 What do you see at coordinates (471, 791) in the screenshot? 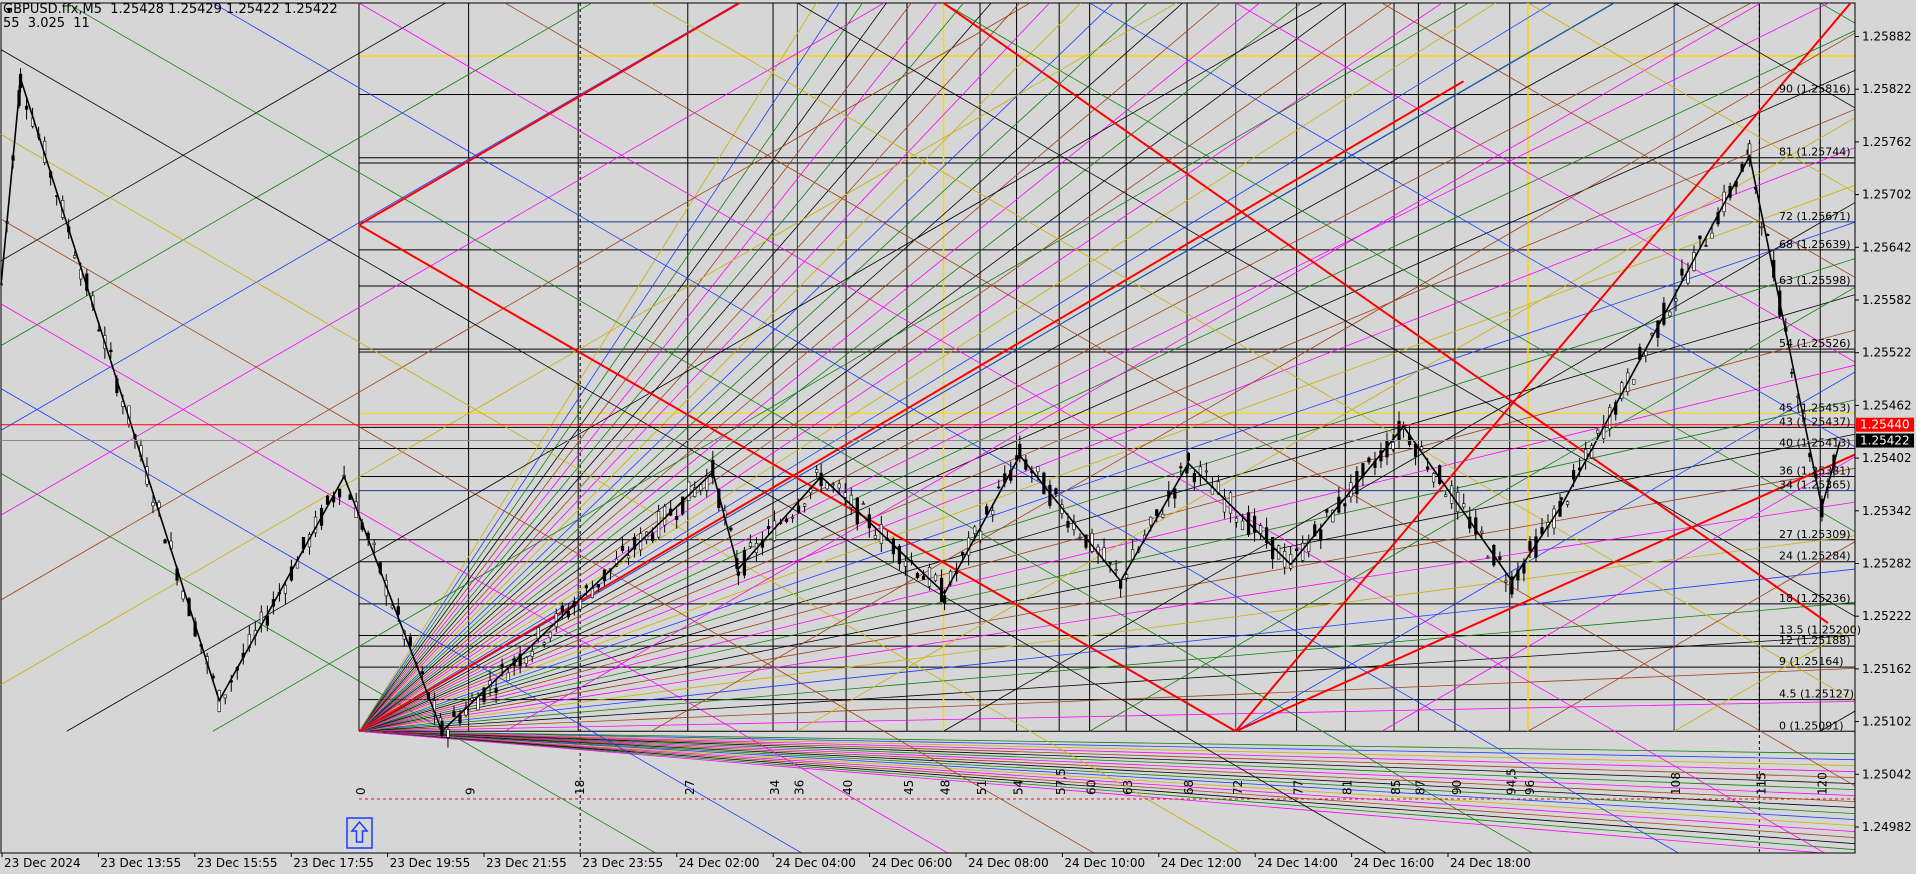
I see `time-number-label: 9` at bounding box center [471, 791].